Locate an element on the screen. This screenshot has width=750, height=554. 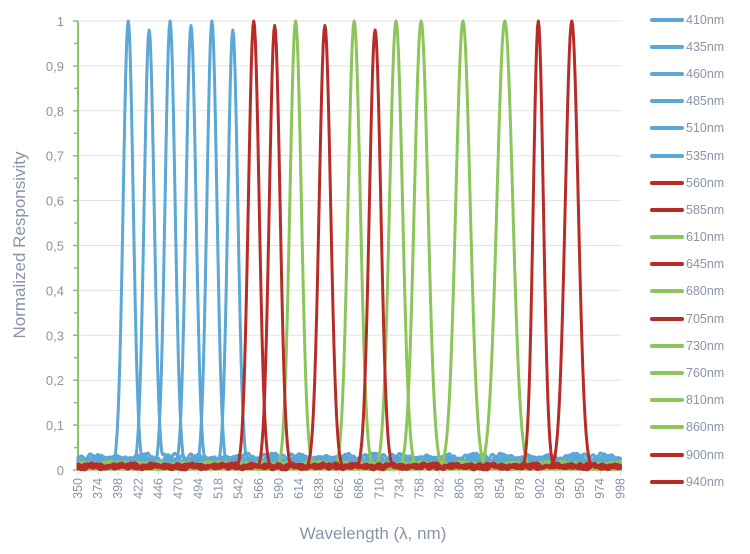
legend-item: 510nm is located at coordinates (700, 128).